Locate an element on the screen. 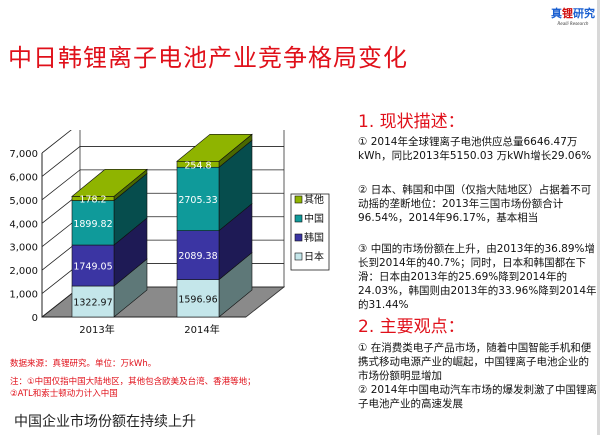 This screenshot has height=435, width=600. data-label: 2089.38 is located at coordinates (197, 256).